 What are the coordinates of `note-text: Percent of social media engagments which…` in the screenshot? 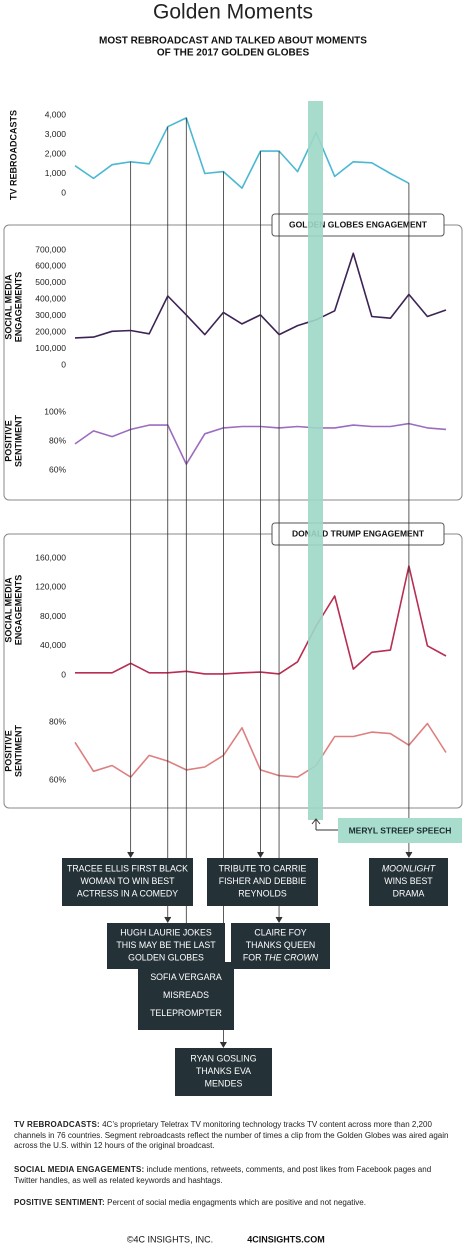 It's located at (235, 1202).